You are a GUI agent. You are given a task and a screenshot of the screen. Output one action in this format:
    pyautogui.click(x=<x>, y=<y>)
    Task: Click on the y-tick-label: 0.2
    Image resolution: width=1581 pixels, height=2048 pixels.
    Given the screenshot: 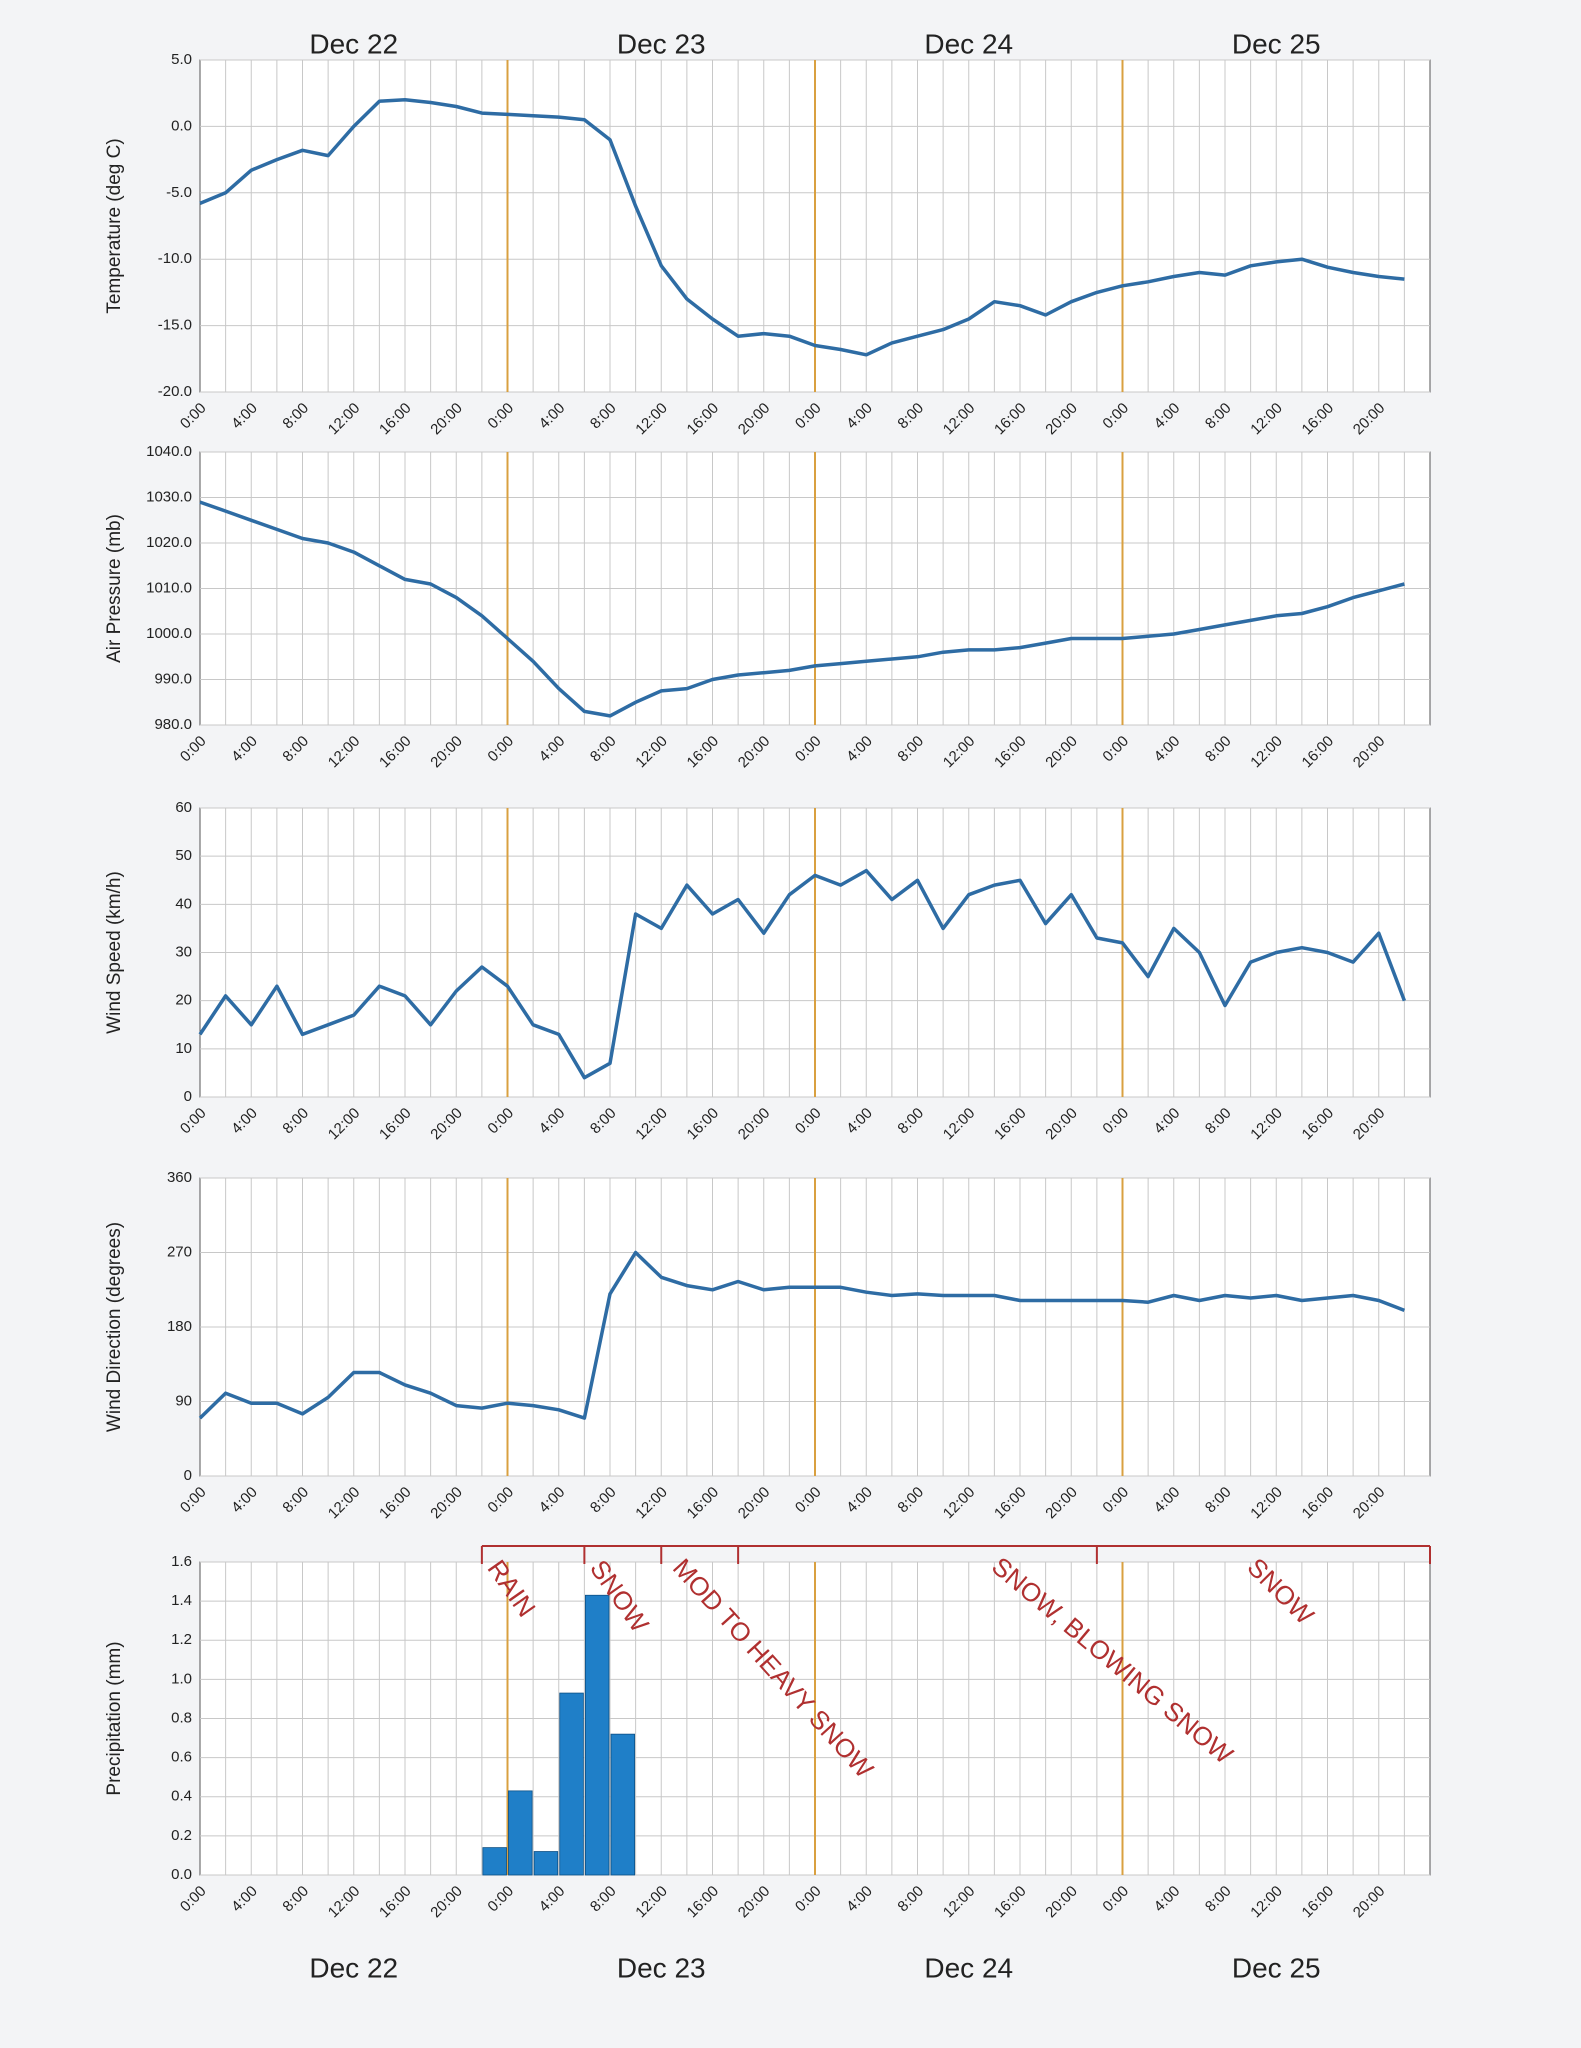 What is the action you would take?
    pyautogui.click(x=181, y=1835)
    